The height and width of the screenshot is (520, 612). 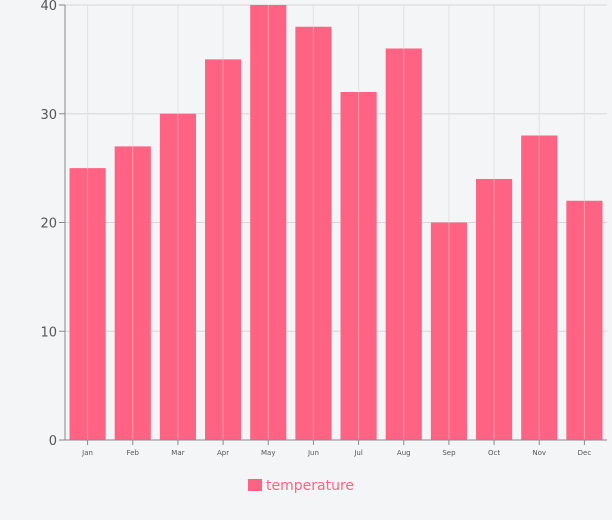 What do you see at coordinates (48, 115) in the screenshot?
I see `y-tick-label: 30` at bounding box center [48, 115].